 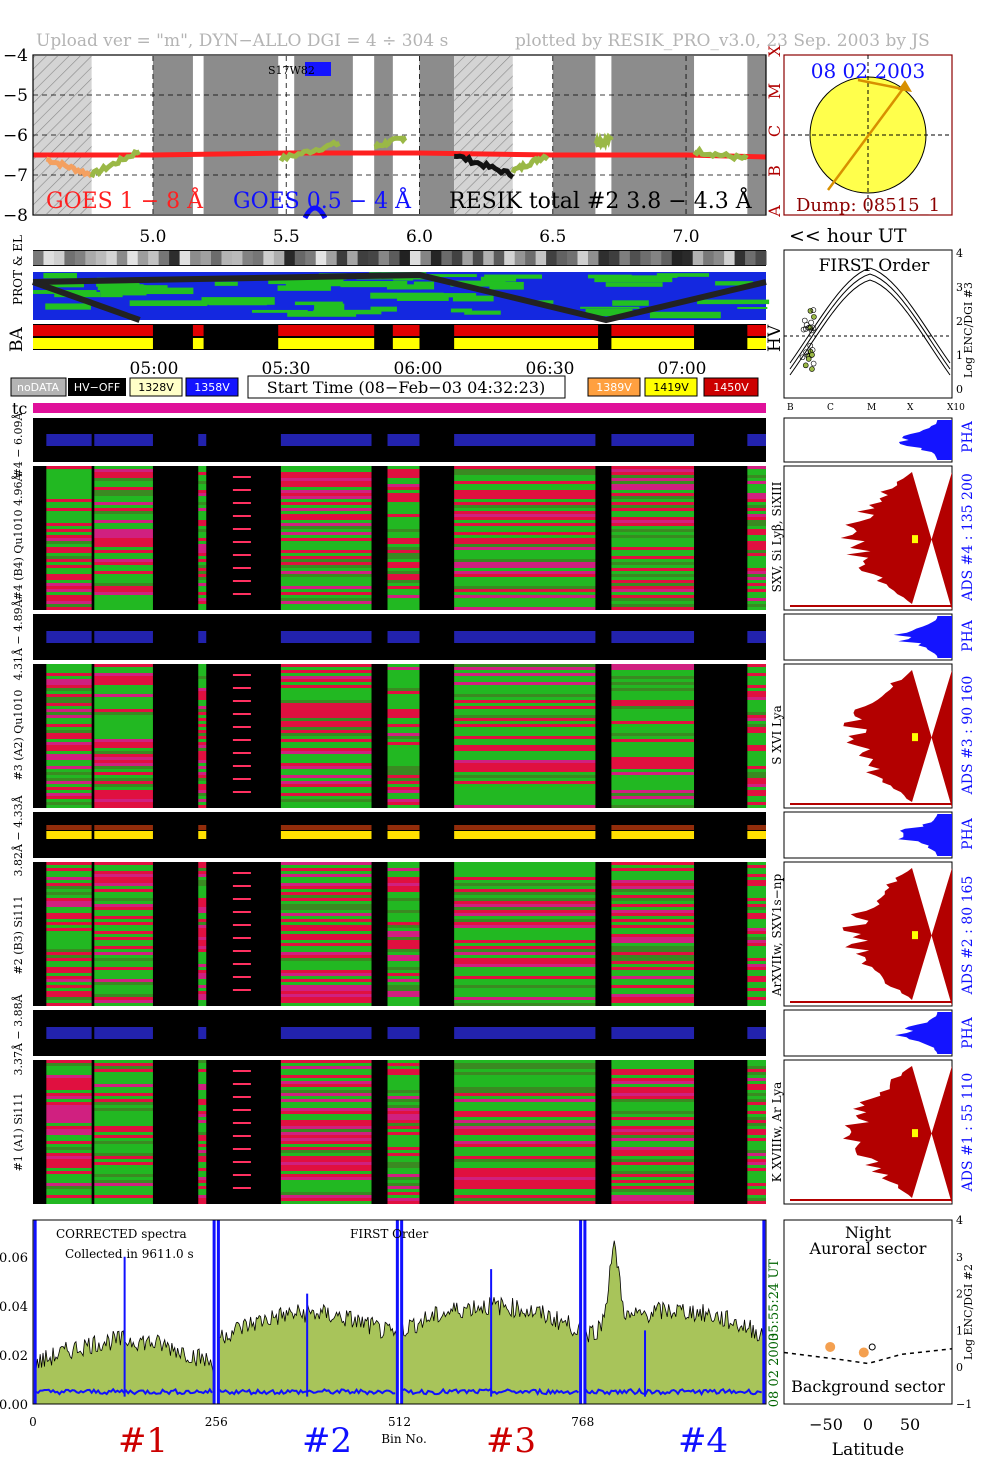 What do you see at coordinates (389, 1234) in the screenshot?
I see `spectrum-first-order: FIRST Order` at bounding box center [389, 1234].